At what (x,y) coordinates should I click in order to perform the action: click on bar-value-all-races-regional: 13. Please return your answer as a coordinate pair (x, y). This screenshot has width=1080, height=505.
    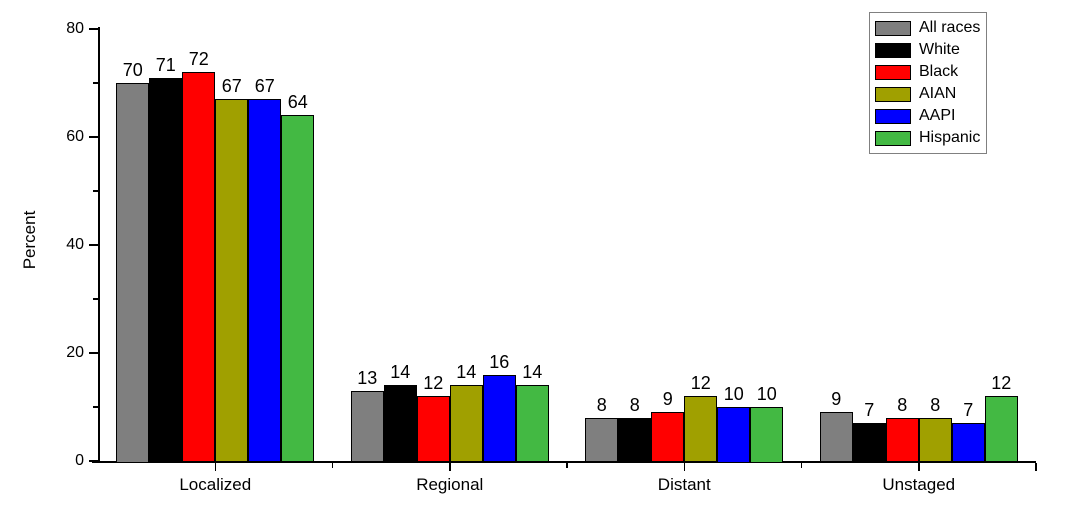
    Looking at the image, I should click on (367, 377).